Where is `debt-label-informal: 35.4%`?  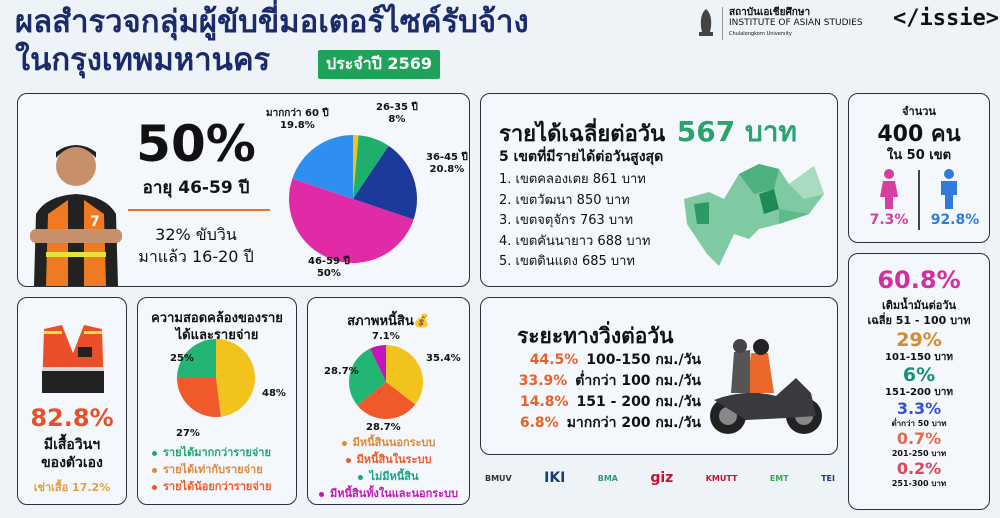 debt-label-informal: 35.4% is located at coordinates (443, 358).